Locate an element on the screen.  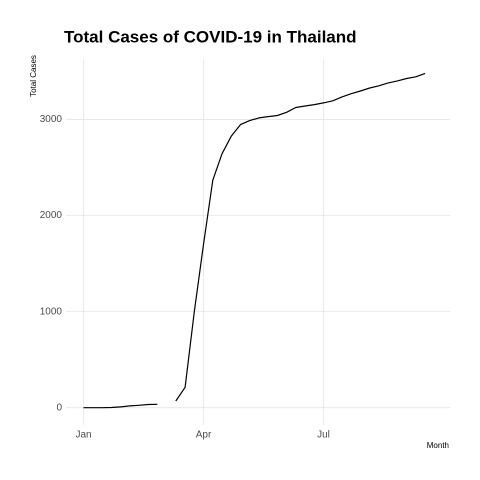
x-tick-label: Jul is located at coordinates (323, 435).